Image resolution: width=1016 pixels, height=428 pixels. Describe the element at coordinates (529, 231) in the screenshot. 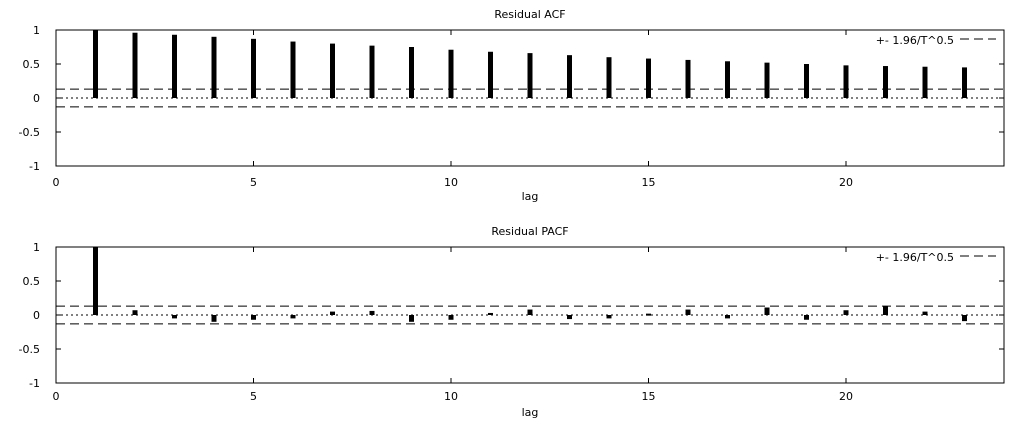

I see `chart-title: Residual PACF` at that location.